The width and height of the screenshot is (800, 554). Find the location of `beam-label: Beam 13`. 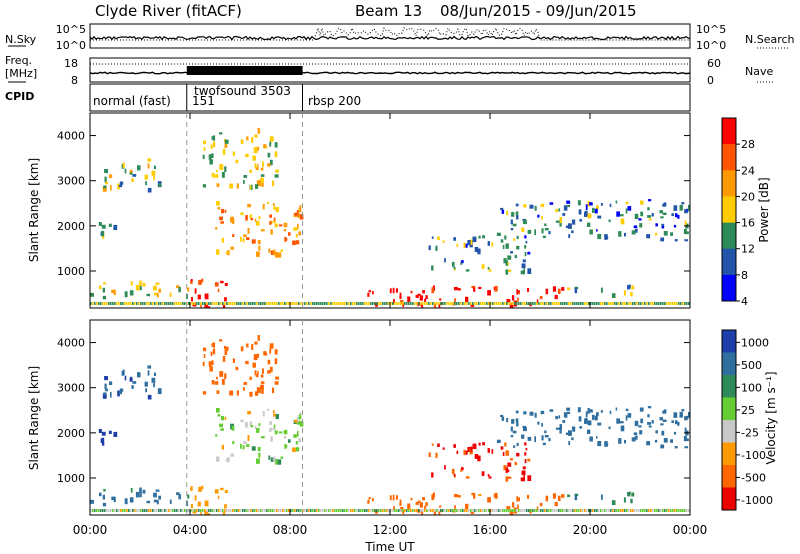

beam-label: Beam 13 is located at coordinates (388, 11).